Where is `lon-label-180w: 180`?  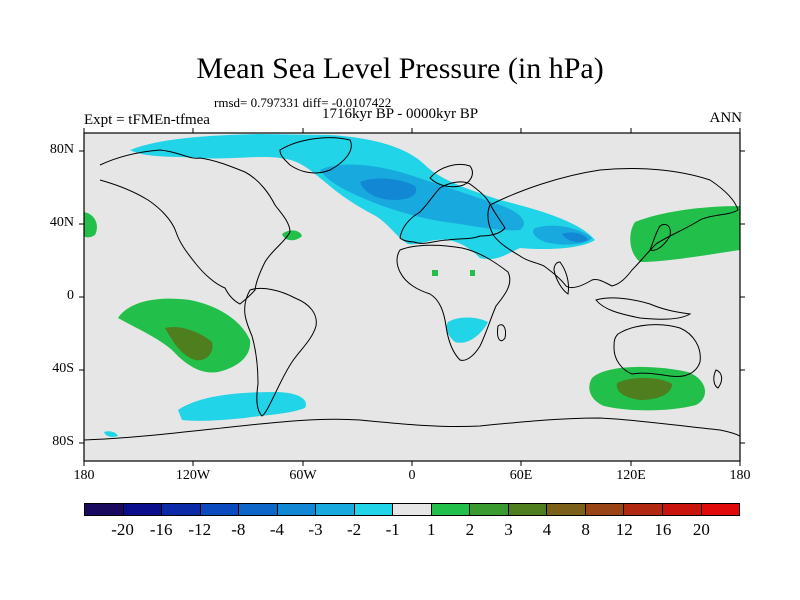
lon-label-180w: 180 is located at coordinates (84, 475).